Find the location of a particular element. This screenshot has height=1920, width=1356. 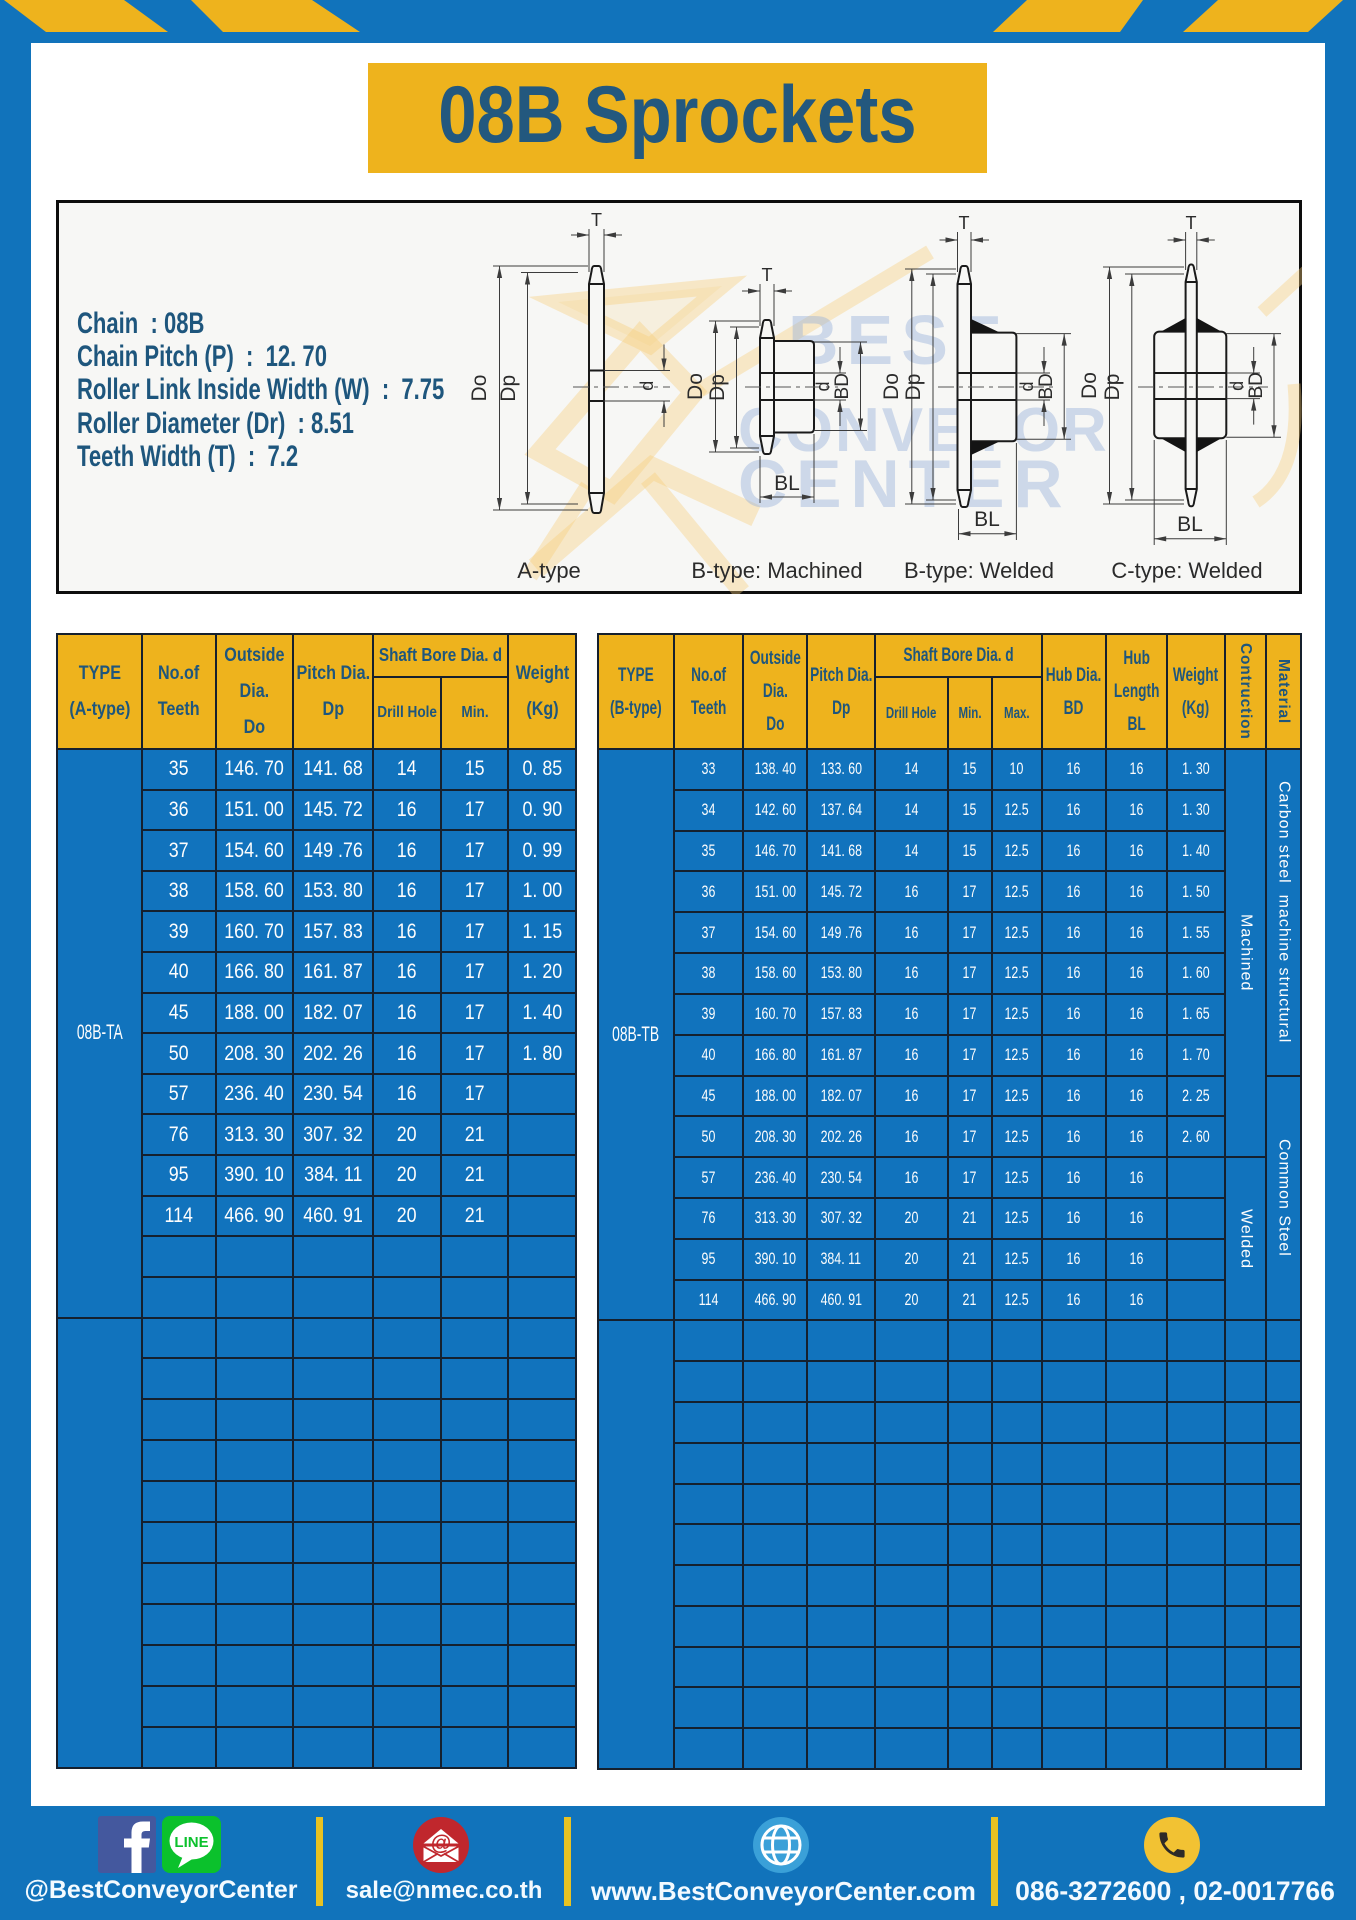

svg-text: B-type: Welded is located at coordinates (979, 570).